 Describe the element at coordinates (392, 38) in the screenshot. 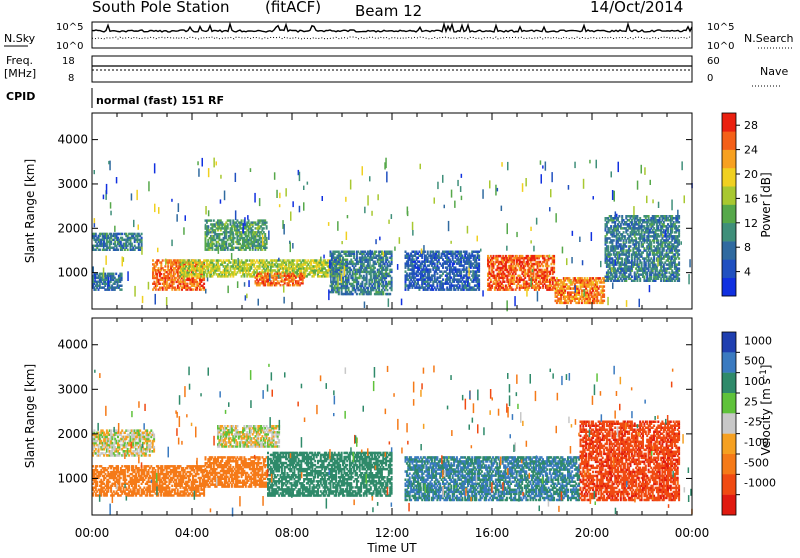

I see `noise-search-trace` at that location.